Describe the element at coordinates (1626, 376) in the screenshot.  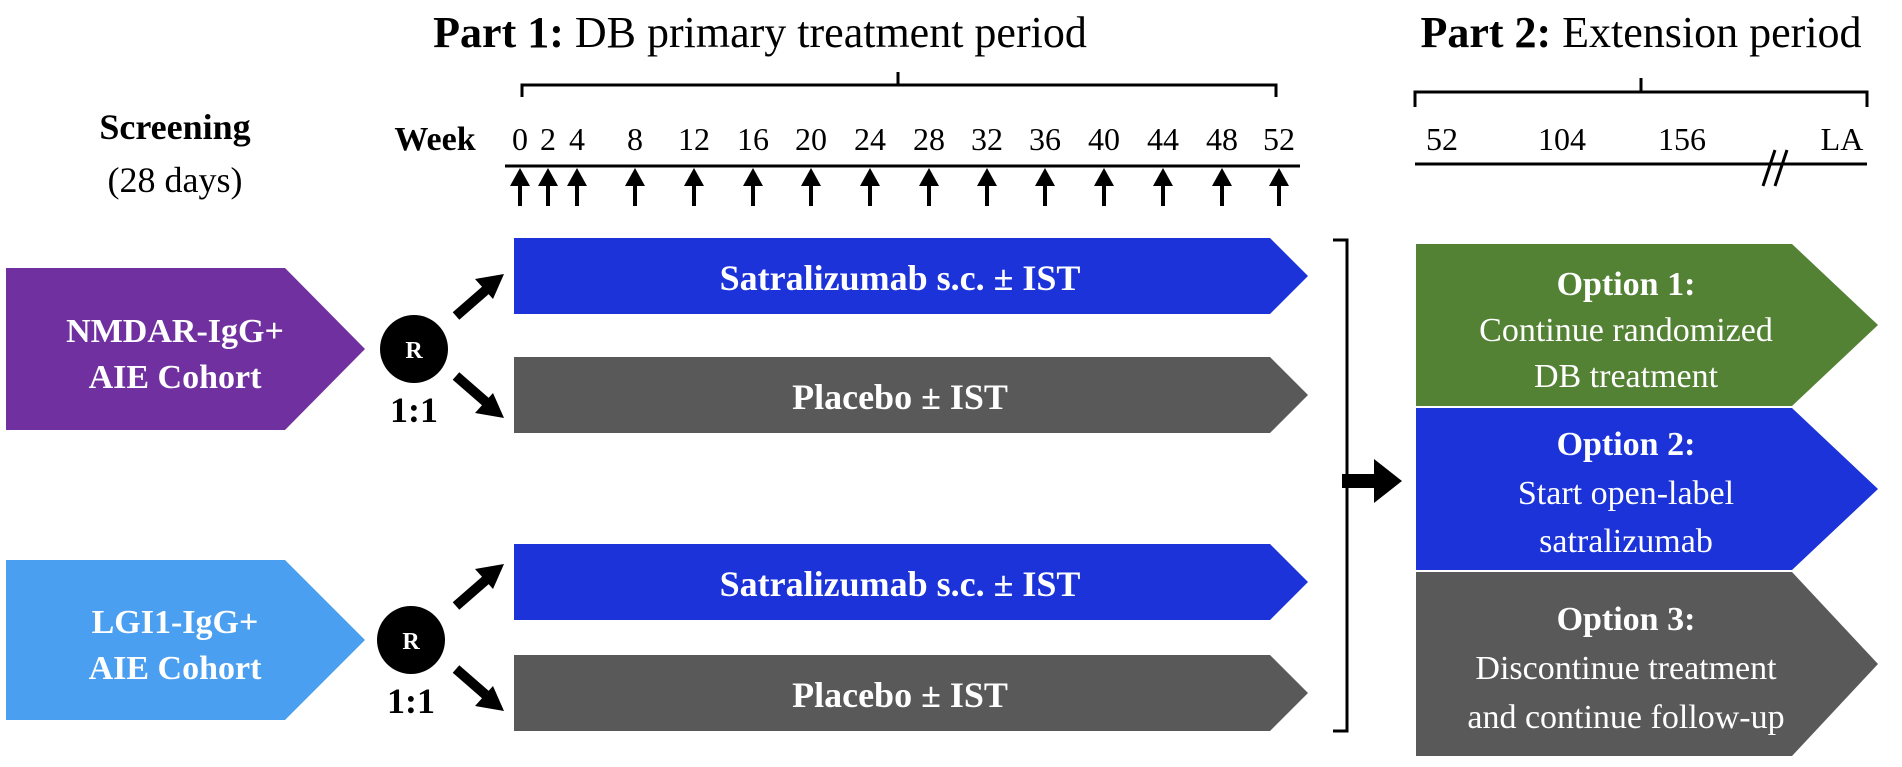
I see `option-1-line2: DB treatment` at that location.